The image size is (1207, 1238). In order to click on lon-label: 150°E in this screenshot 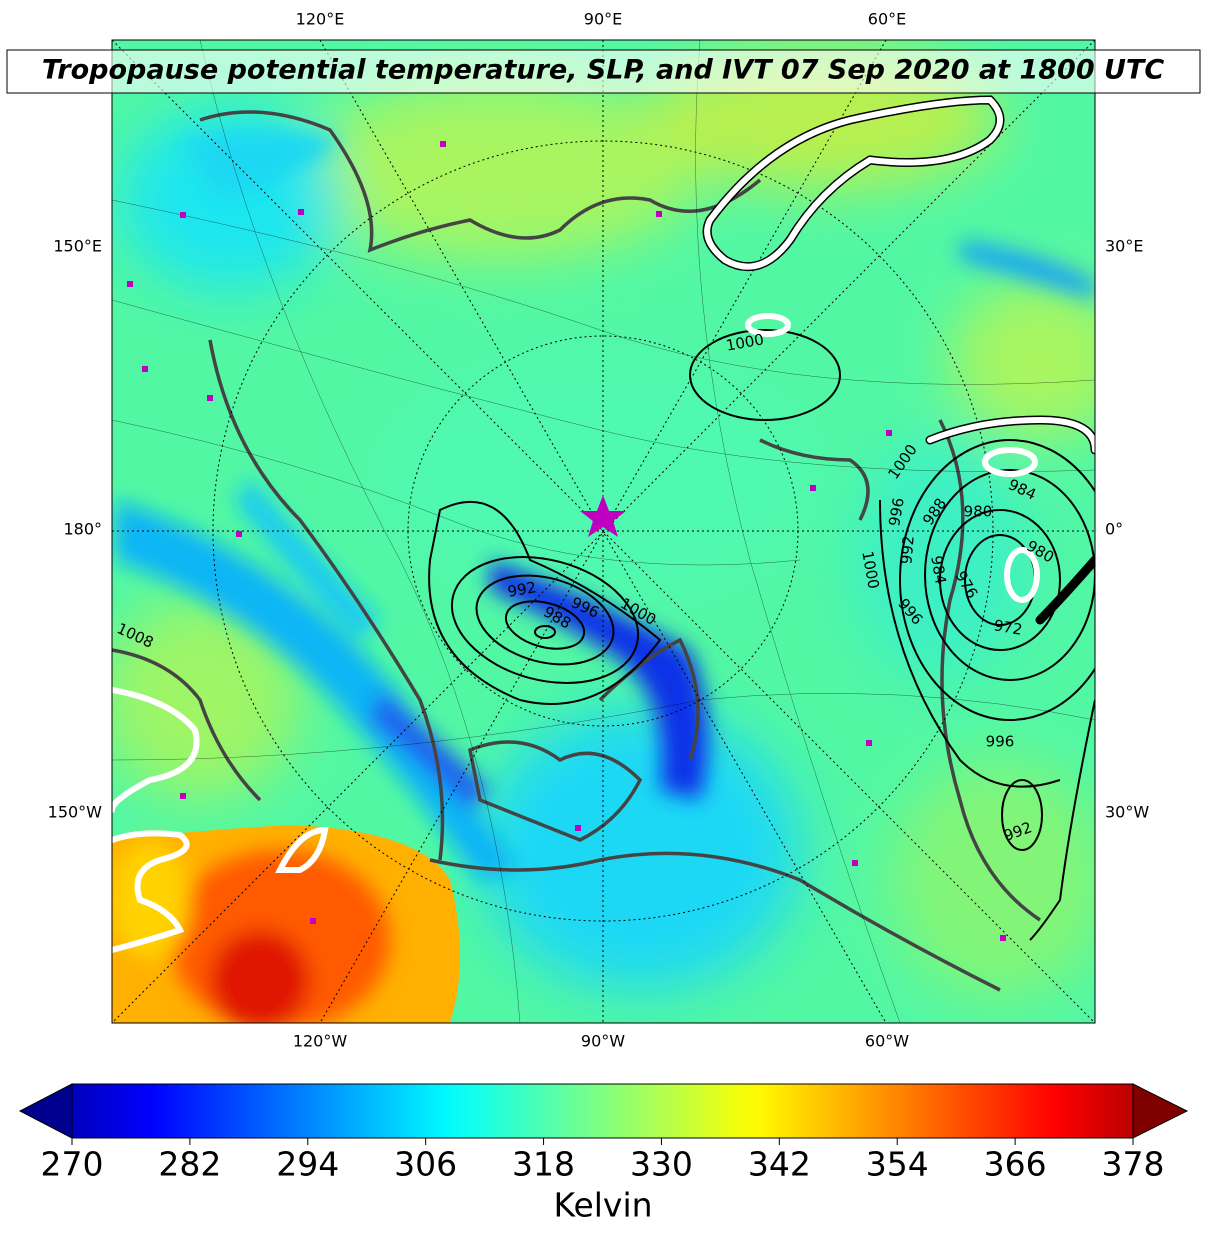, I will do `click(77, 246)`.